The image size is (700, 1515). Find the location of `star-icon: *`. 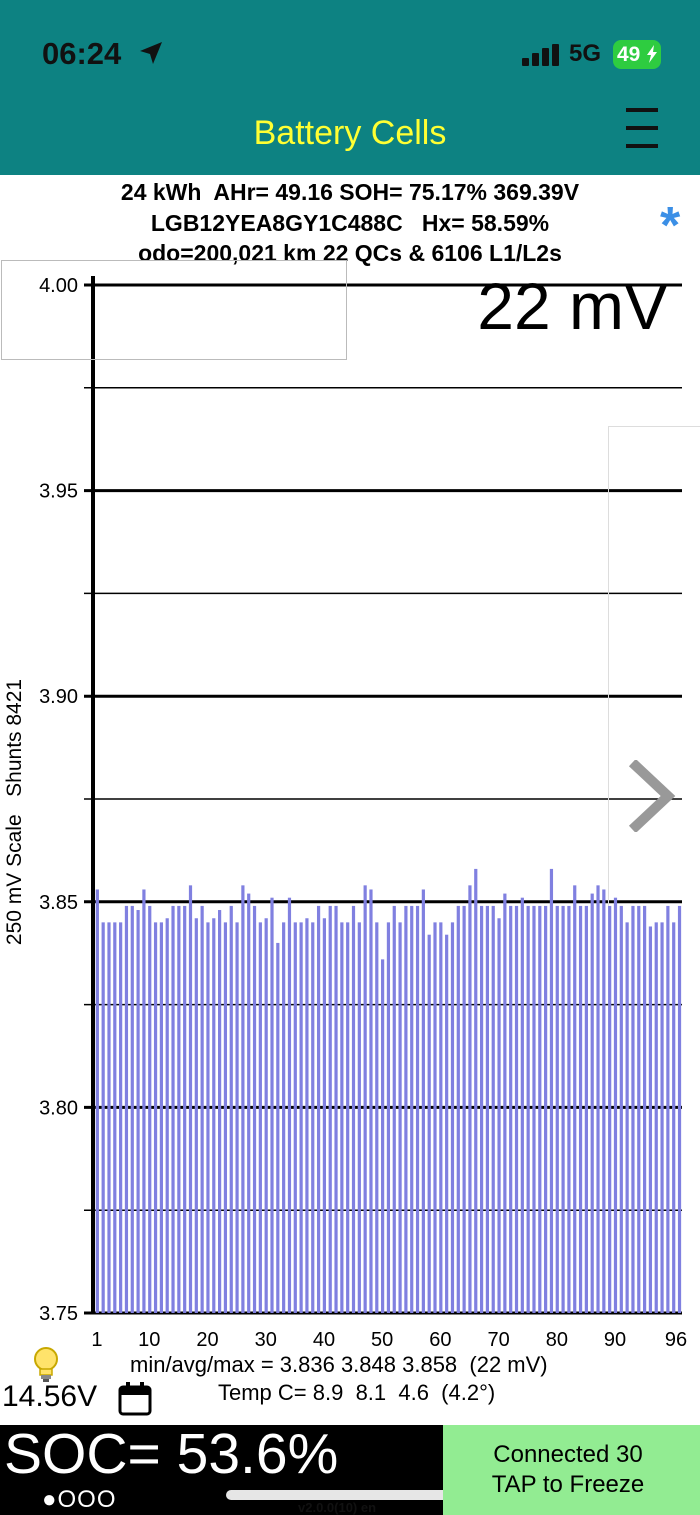

star-icon: * is located at coordinates (670, 226).